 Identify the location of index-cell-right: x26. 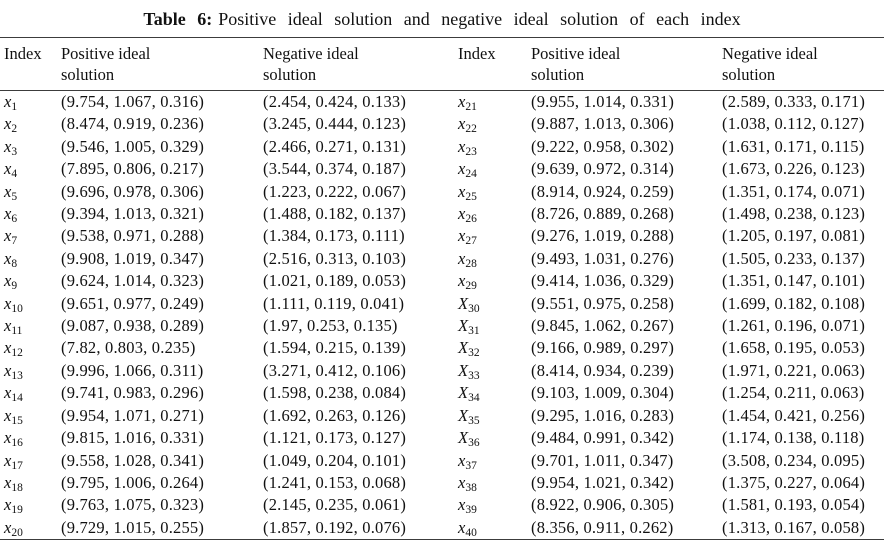
(492, 214).